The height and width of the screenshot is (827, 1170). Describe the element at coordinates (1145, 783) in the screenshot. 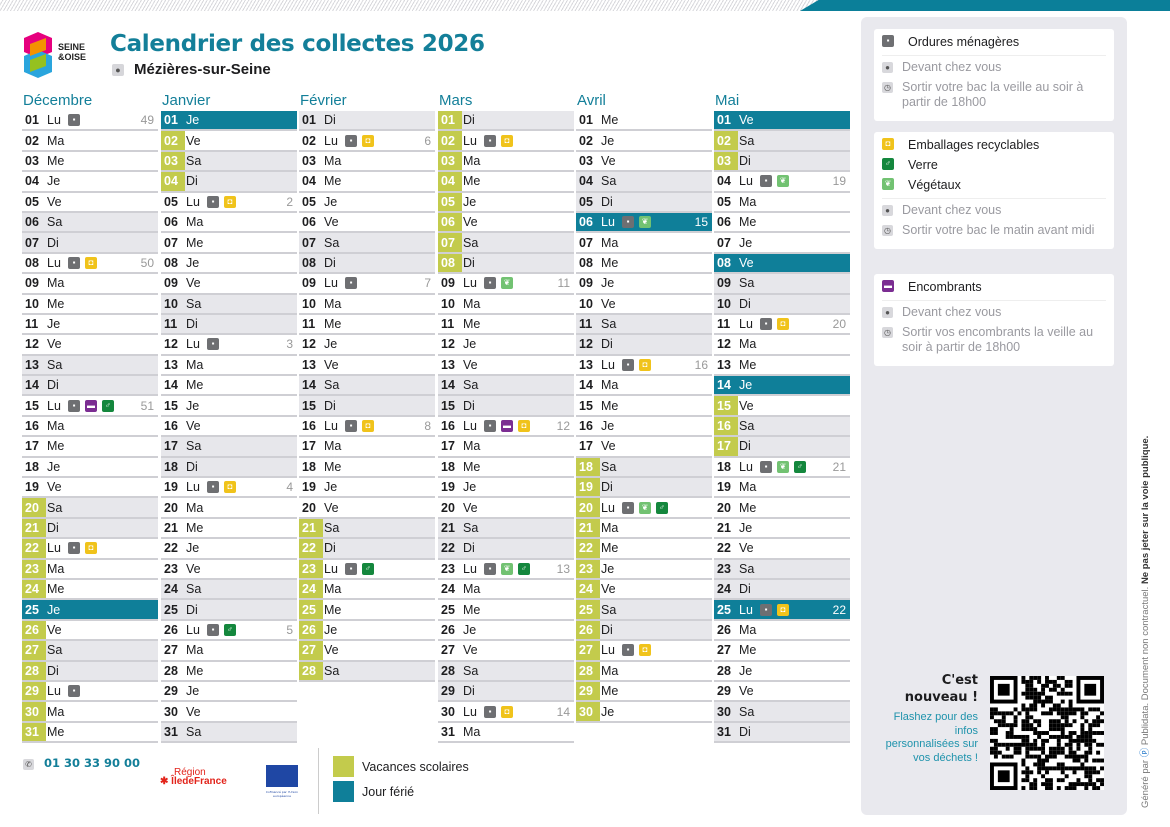

I see `generated-by: Généré par` at that location.